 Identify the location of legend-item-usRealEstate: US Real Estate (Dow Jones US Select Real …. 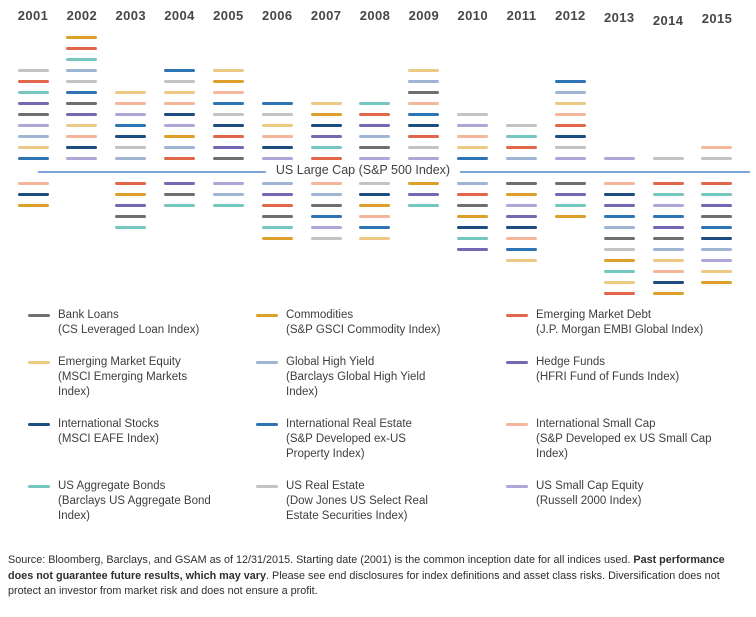
(381, 501).